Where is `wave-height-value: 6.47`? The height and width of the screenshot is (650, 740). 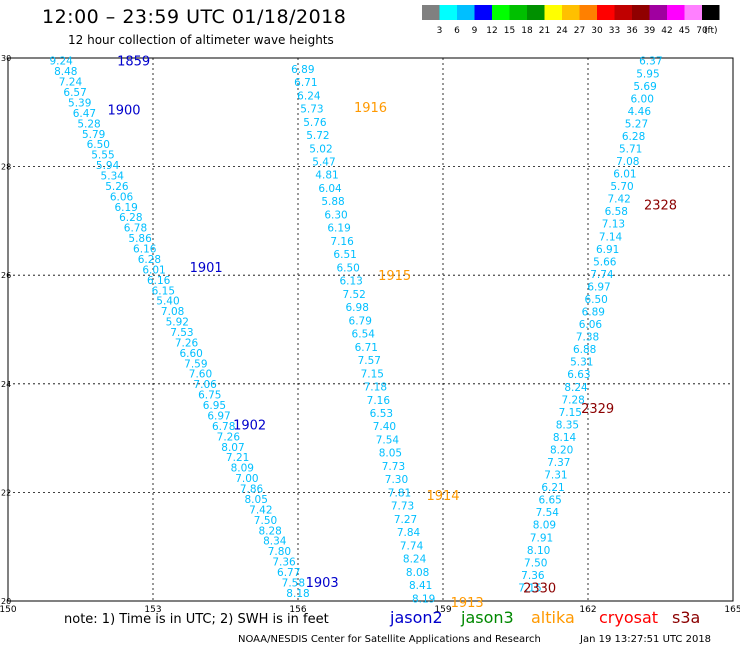 wave-height-value: 6.47 is located at coordinates (84, 114).